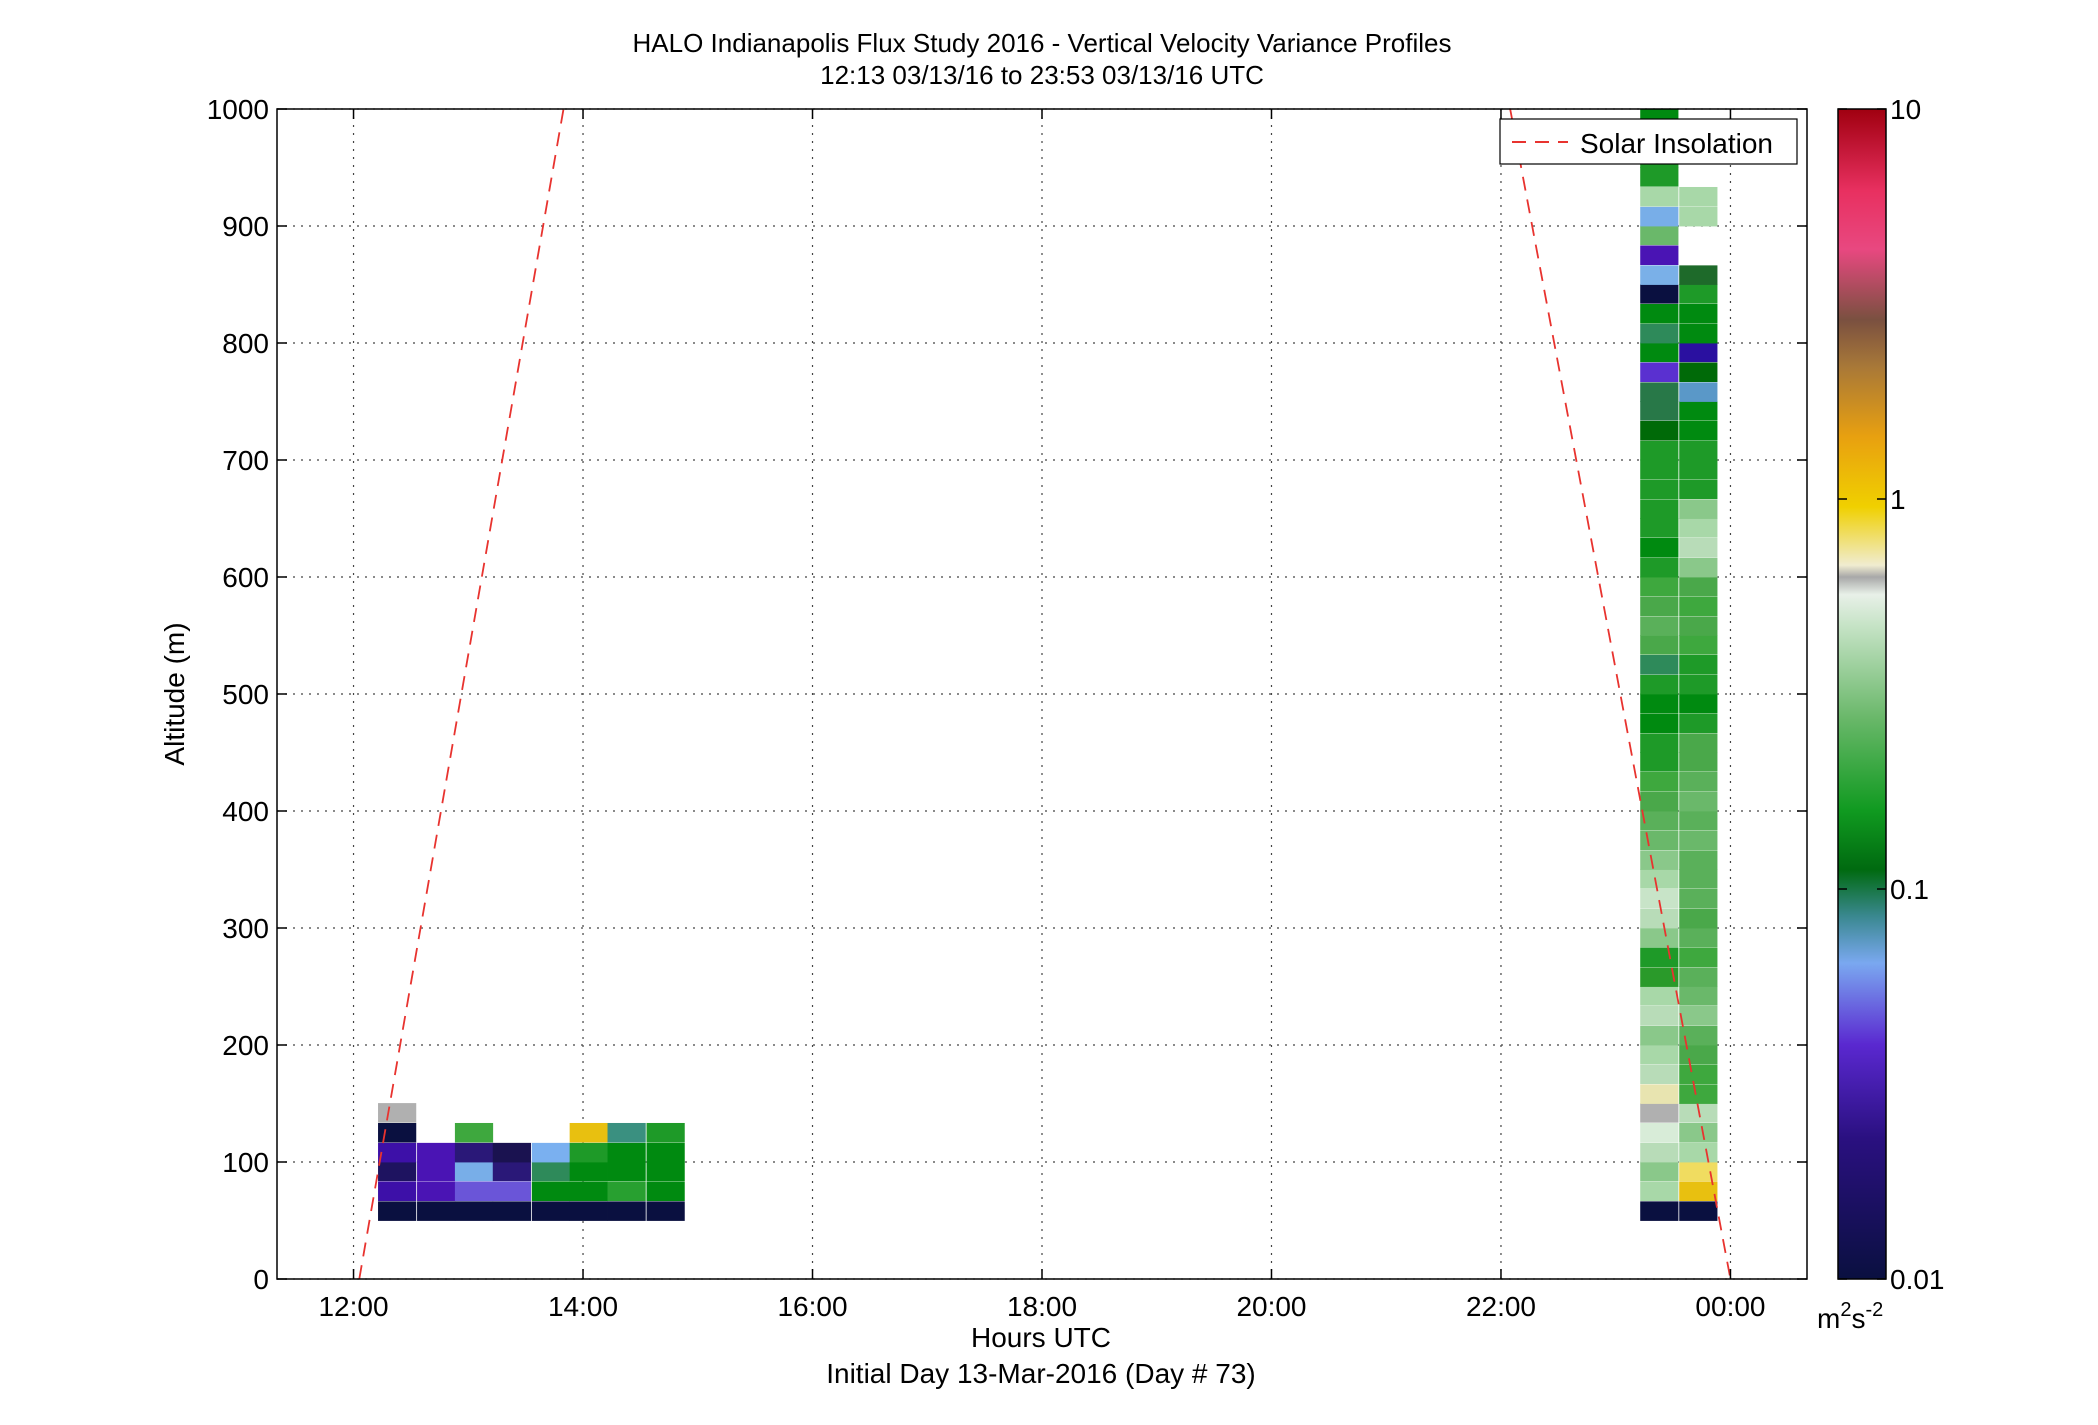  What do you see at coordinates (238, 109) in the screenshot?
I see `y-tick-label-10: 1000` at bounding box center [238, 109].